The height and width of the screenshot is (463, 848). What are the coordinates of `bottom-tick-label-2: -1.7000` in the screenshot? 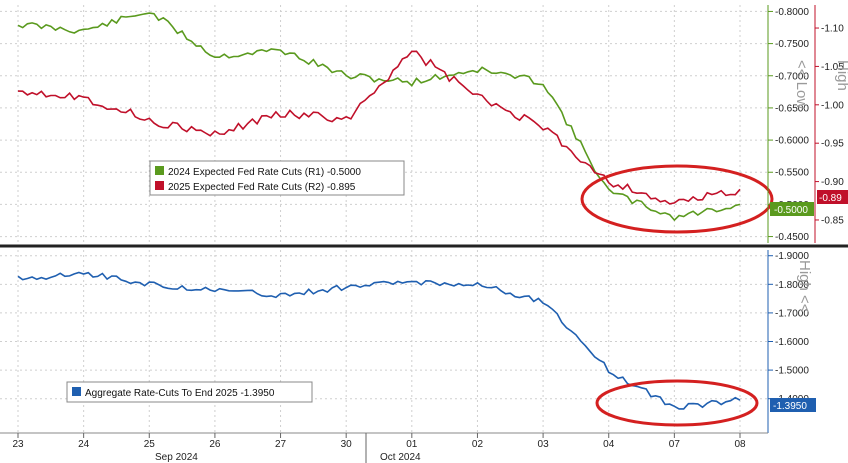 It's located at (792, 313).